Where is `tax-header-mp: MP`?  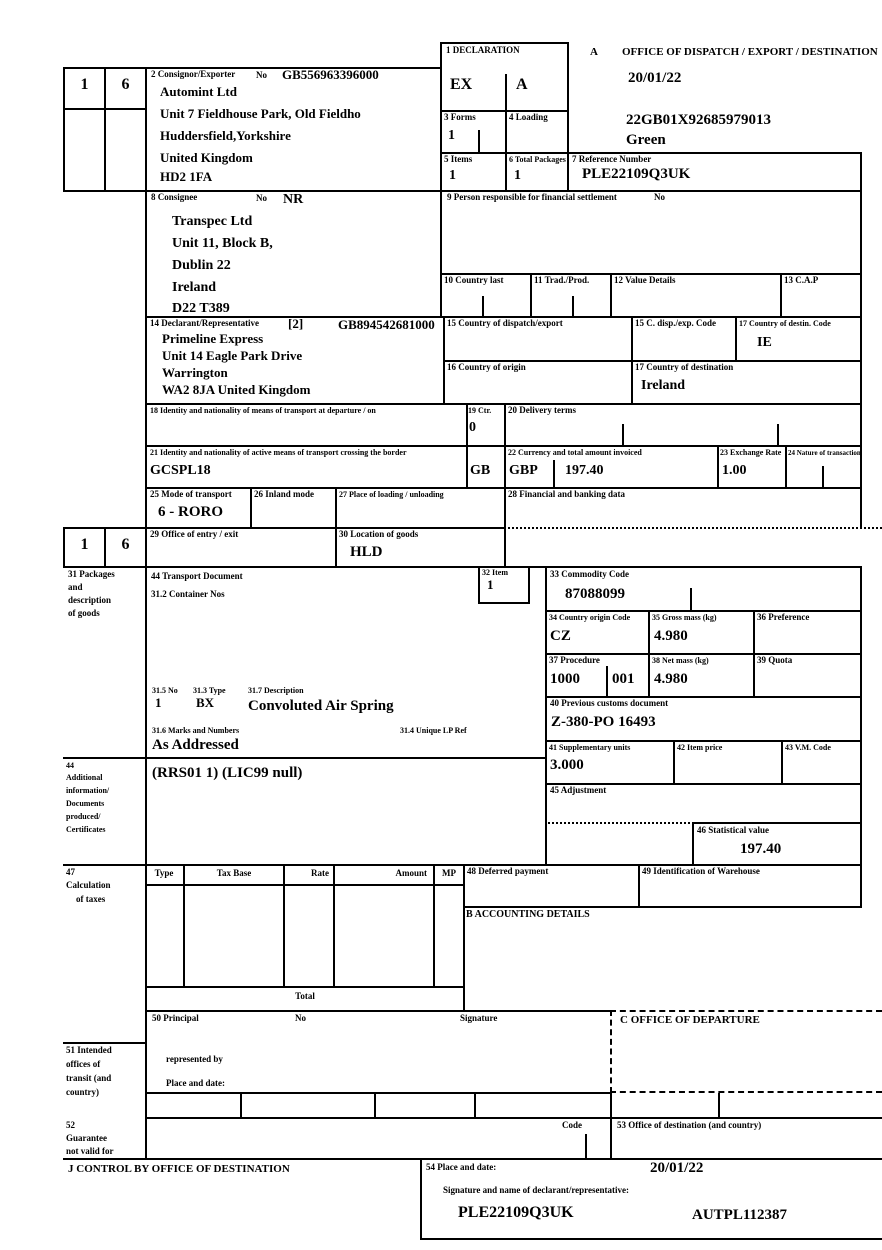 tax-header-mp: MP is located at coordinates (449, 873).